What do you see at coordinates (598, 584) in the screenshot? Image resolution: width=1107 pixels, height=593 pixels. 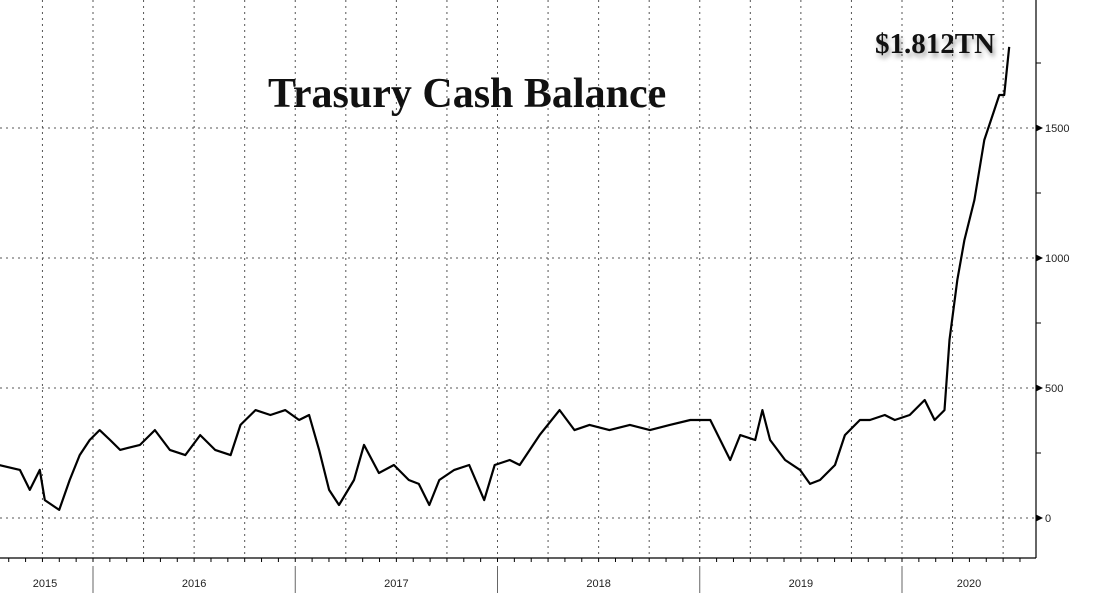 I see `x-tick-label: 2018` at bounding box center [598, 584].